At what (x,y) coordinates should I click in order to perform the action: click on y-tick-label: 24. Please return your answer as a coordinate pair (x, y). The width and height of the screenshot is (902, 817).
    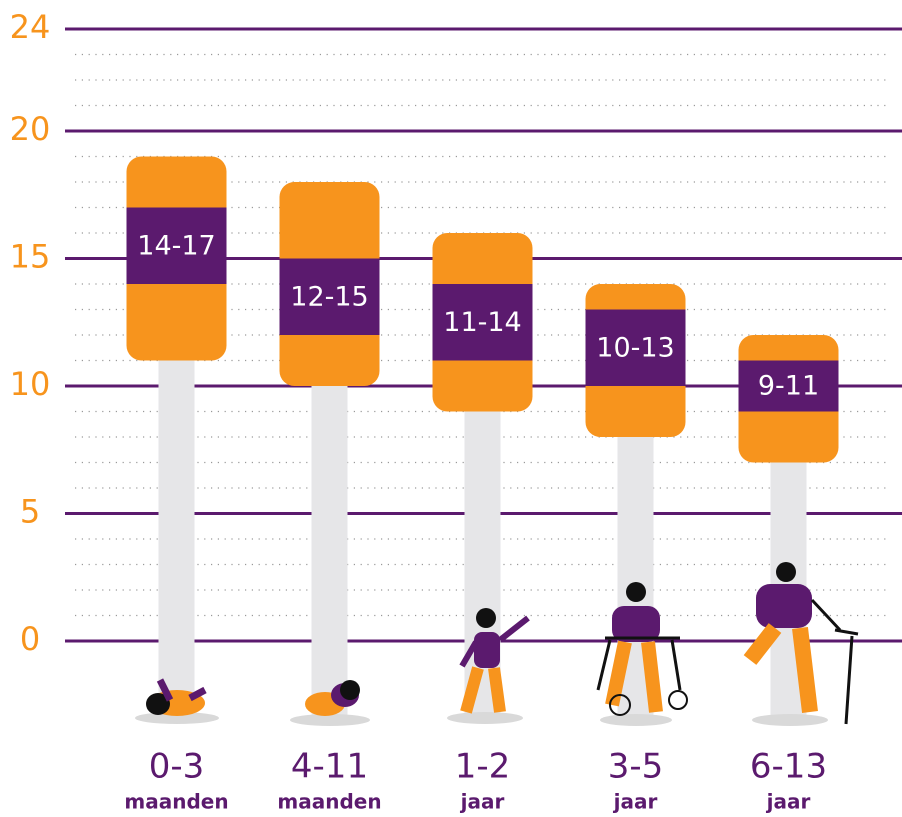
    Looking at the image, I should click on (30, 27).